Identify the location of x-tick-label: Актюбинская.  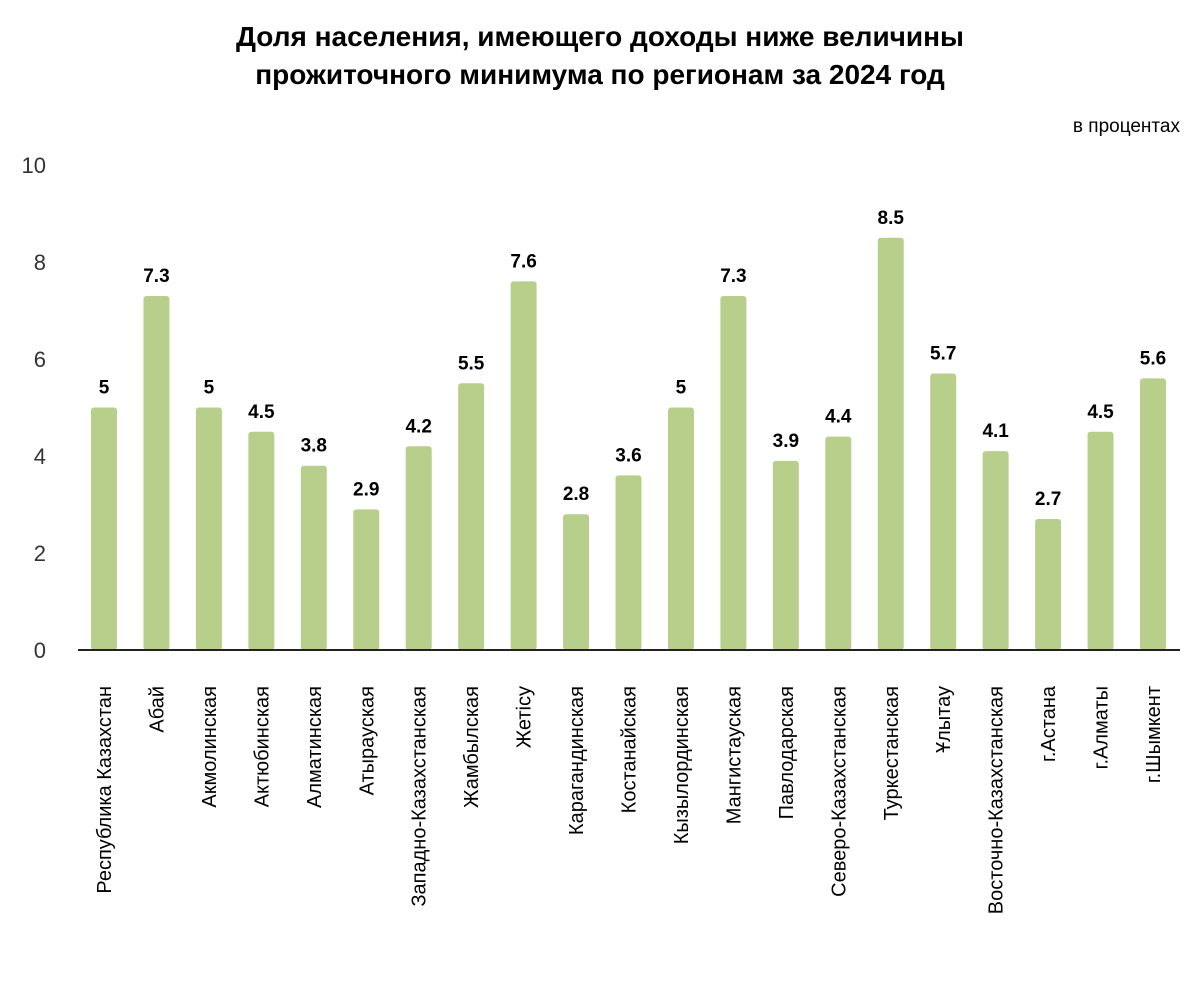
(262, 746).